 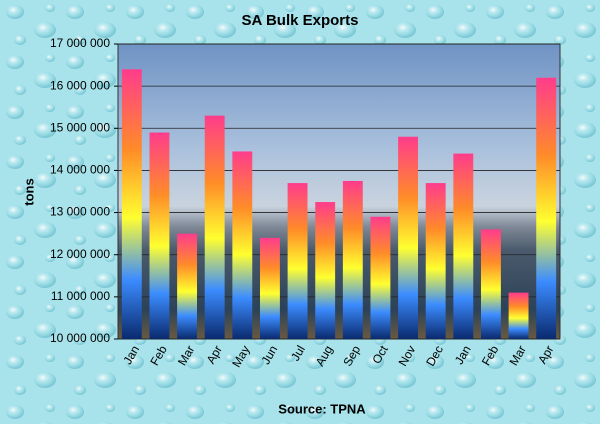 I want to click on x-axis-title: Source: TPNA, so click(x=322, y=408).